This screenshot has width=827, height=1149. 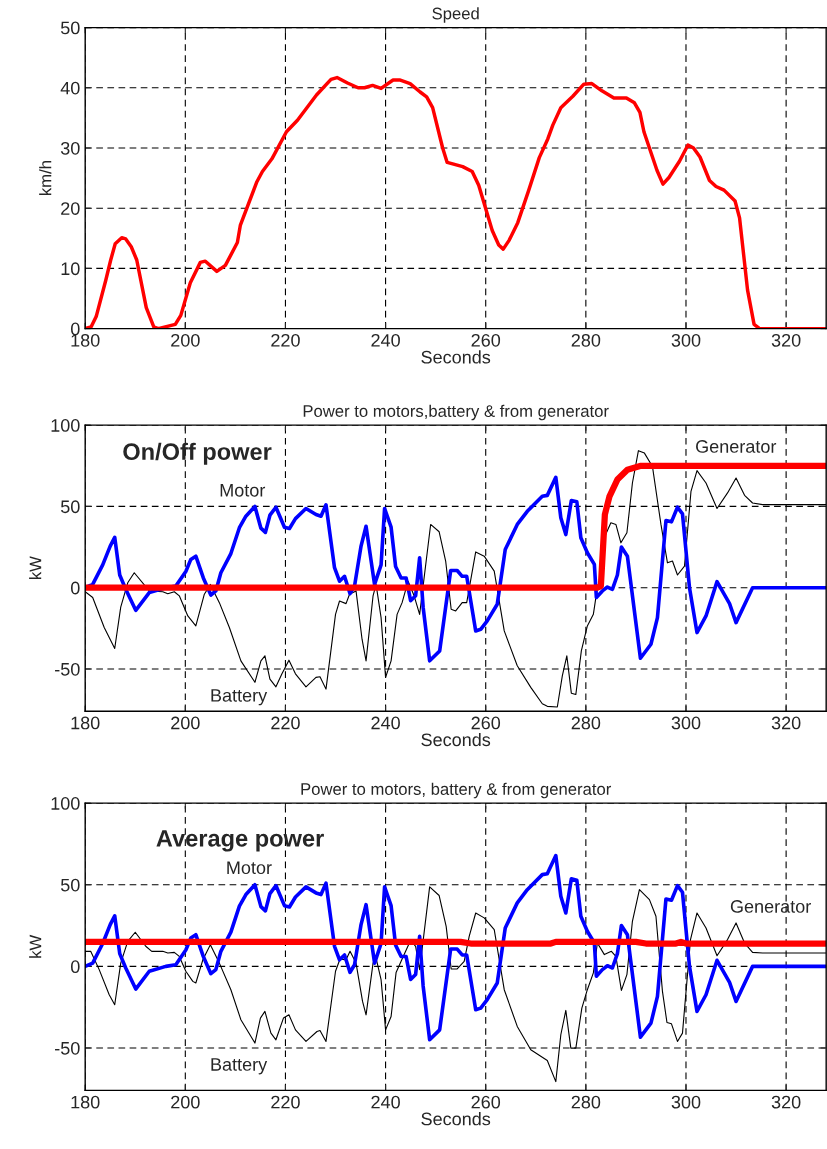 I want to click on annotation: Average power, so click(x=240, y=841).